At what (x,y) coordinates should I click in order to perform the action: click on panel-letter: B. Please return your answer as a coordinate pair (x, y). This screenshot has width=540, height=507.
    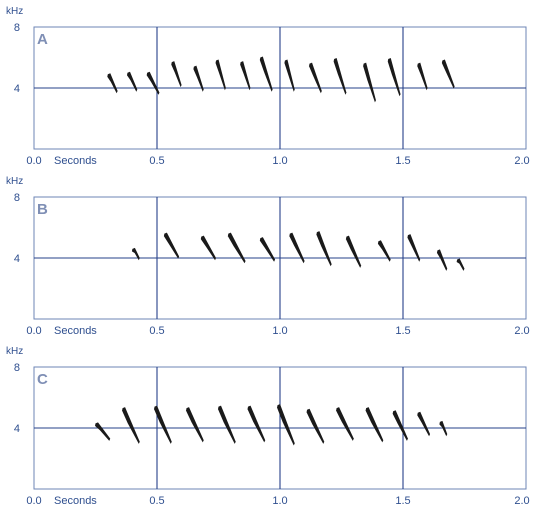
    Looking at the image, I should click on (42, 209).